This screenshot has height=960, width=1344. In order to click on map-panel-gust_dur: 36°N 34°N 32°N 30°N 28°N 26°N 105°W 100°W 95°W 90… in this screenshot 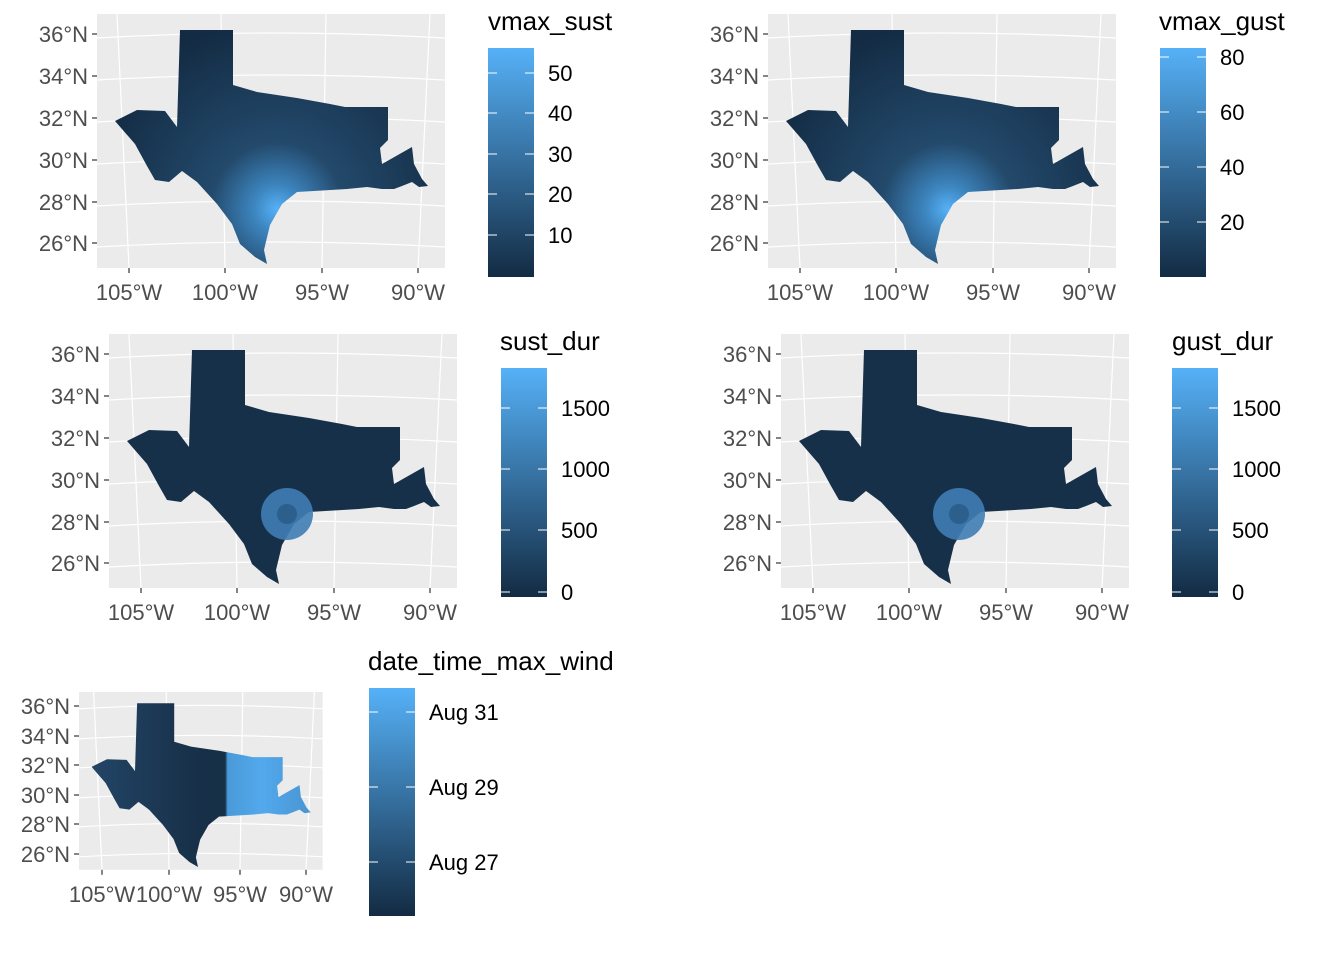, I will do `click(1002, 475)`.